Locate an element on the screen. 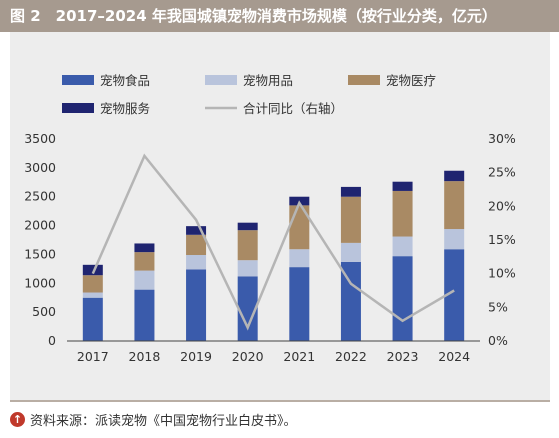 The height and width of the screenshot is (438, 559). legend-label: 合计同比（右轴） is located at coordinates (293, 108).